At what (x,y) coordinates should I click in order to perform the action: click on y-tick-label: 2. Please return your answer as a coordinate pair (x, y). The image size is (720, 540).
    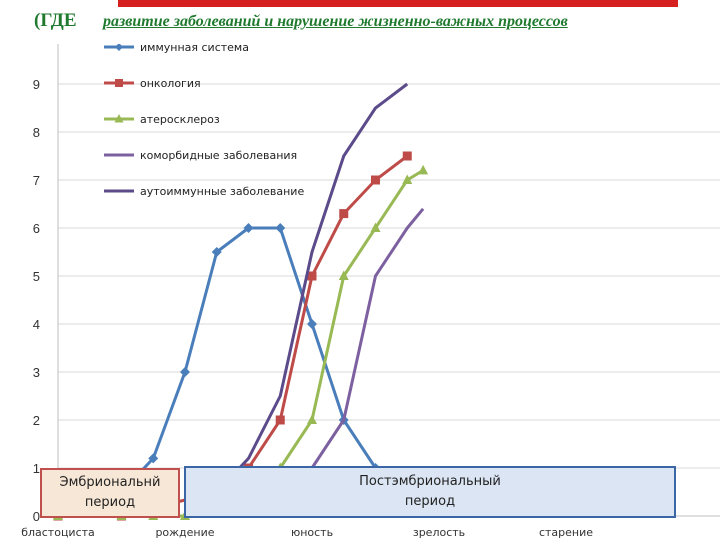
    Looking at the image, I should click on (36, 420).